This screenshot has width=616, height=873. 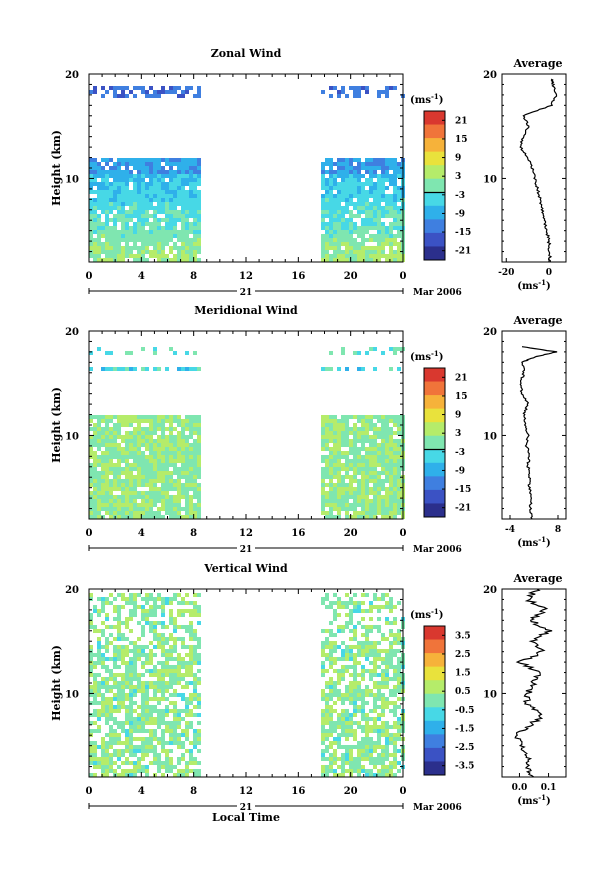 What do you see at coordinates (549, 273) in the screenshot?
I see `average-x-tick-label: 0` at bounding box center [549, 273].